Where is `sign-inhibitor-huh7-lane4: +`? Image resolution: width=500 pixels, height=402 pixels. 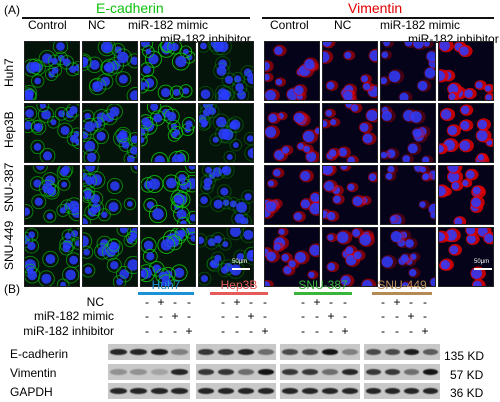
sign-inhibitor-huh7-lane4: + is located at coordinates (189, 331).